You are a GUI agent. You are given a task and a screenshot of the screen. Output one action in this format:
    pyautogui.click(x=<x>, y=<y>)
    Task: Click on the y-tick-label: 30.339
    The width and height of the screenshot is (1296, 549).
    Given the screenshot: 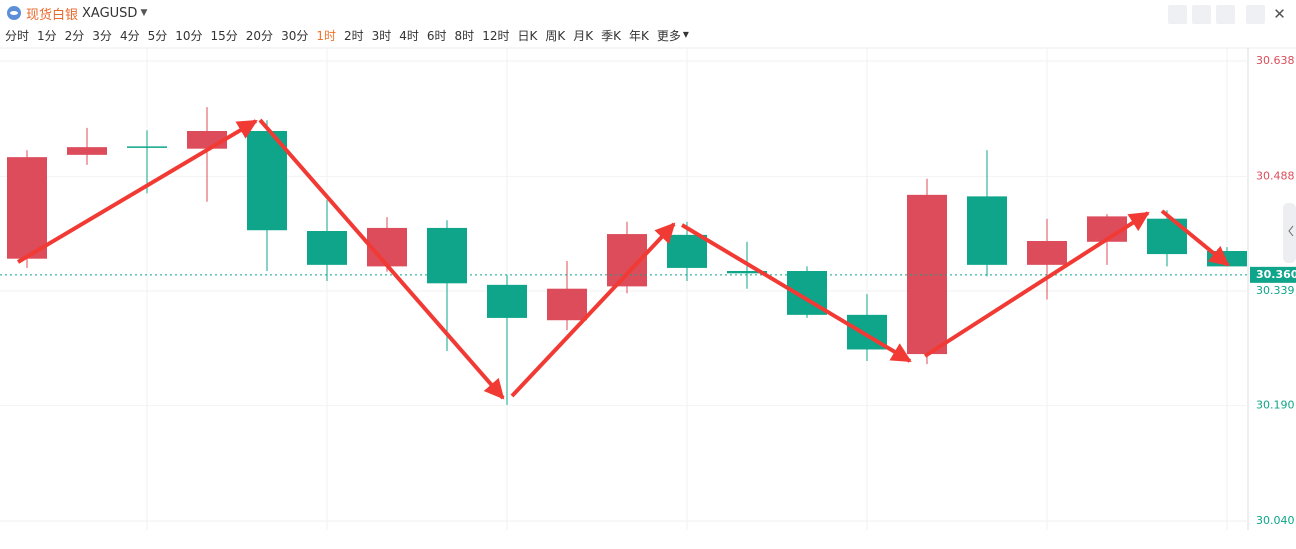 What is the action you would take?
    pyautogui.click(x=1275, y=290)
    